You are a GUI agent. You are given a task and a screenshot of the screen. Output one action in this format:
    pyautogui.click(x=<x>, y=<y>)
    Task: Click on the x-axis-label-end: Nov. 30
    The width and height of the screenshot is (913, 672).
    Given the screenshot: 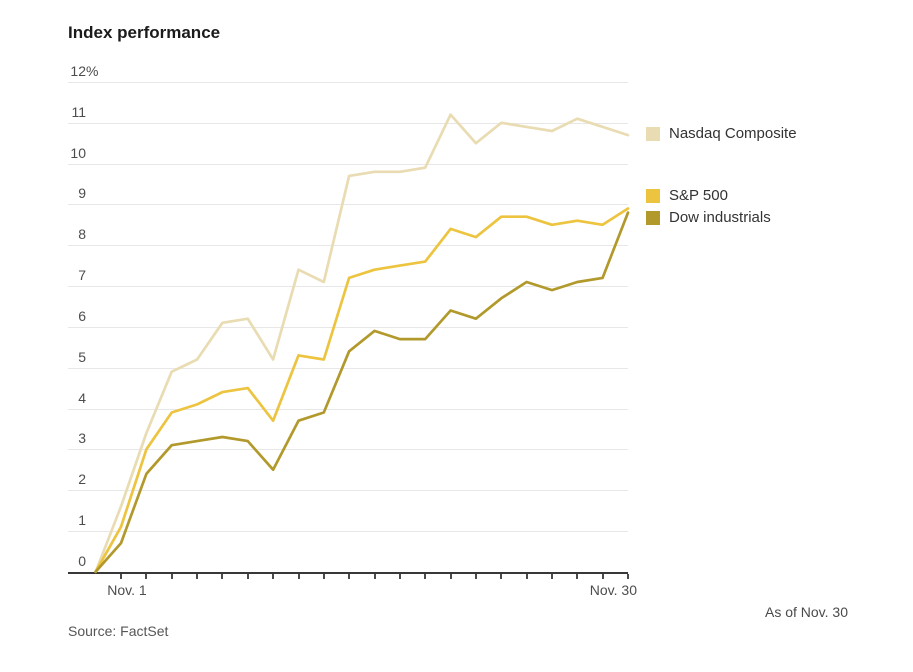 What is the action you would take?
    pyautogui.click(x=613, y=590)
    